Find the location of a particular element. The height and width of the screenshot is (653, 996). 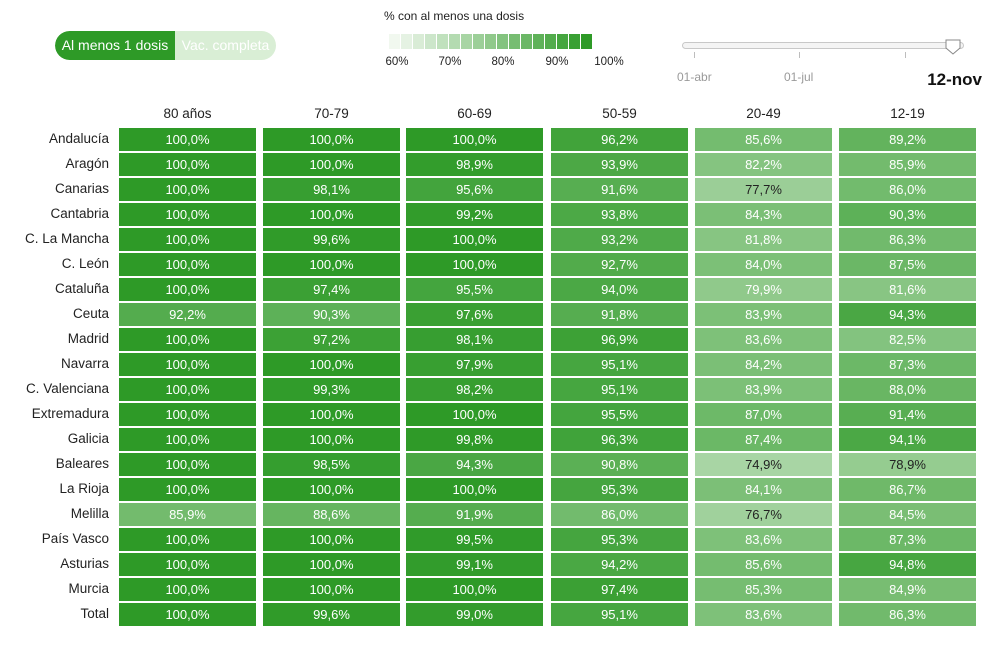

heatmap-cell: 82,2% is located at coordinates (763, 164).